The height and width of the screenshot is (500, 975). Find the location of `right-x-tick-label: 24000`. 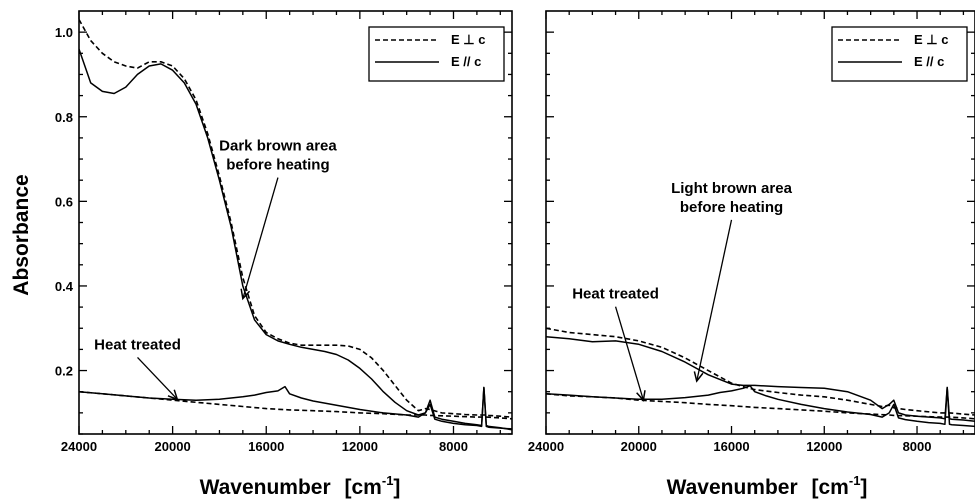

right-x-tick-label: 24000 is located at coordinates (546, 446).